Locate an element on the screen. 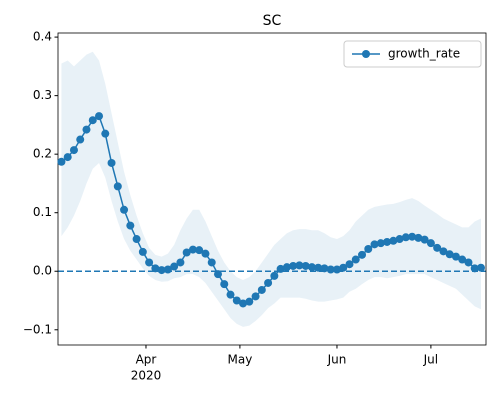  legend-marker is located at coordinates (366, 54).